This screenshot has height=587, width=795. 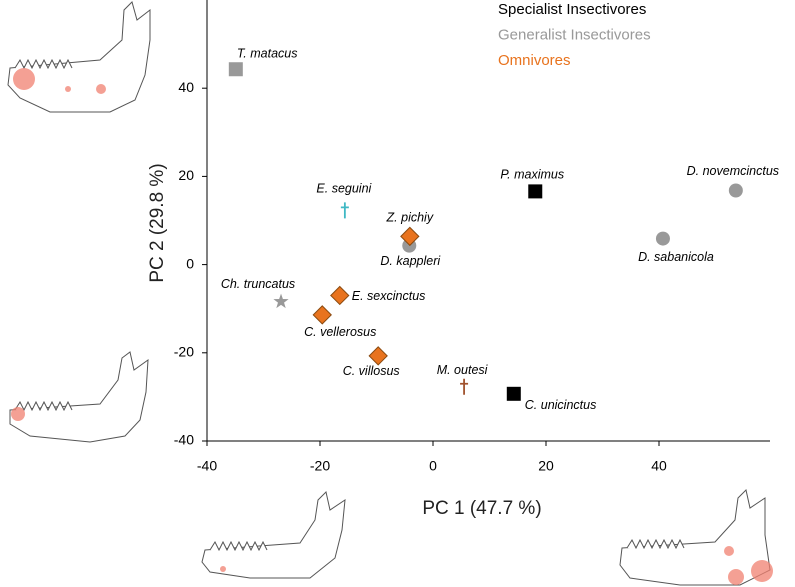 What do you see at coordinates (389, 296) in the screenshot?
I see `point-label: E. sexcinctus` at bounding box center [389, 296].